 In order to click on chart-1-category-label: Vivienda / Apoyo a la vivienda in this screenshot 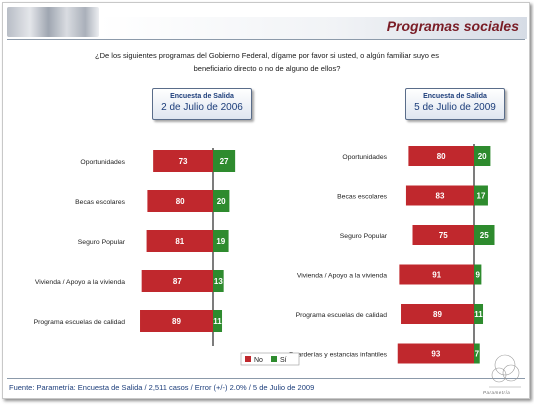, I will do `click(342, 276)`.